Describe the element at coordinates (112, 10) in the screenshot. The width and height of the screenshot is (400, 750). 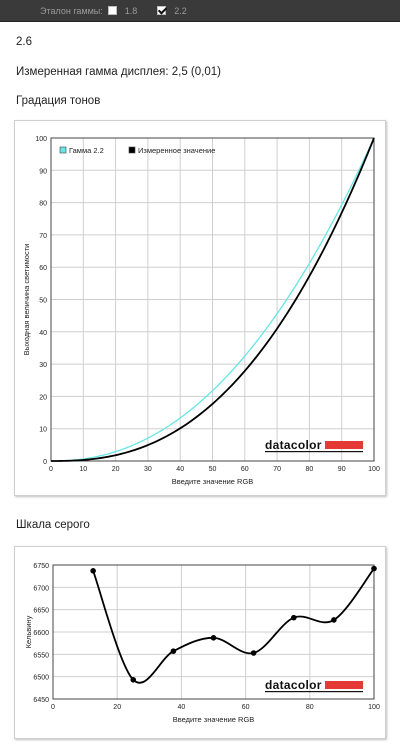
I see `gamma-1-8-checkbox` at that location.